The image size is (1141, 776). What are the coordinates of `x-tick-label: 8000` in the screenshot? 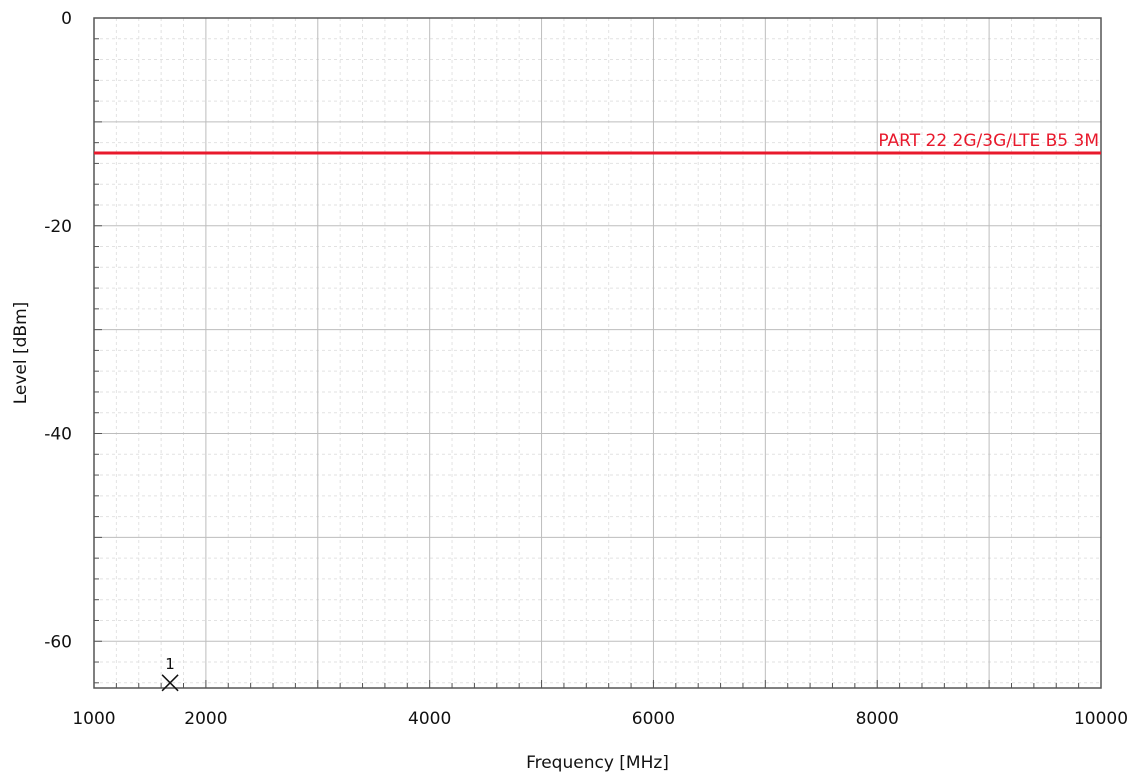 It's located at (877, 719).